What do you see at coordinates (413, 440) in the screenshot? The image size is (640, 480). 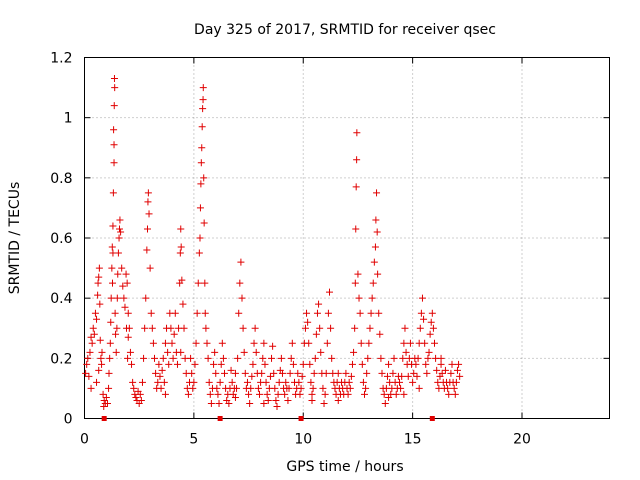 I see `x-tick-label: 15` at bounding box center [413, 440].